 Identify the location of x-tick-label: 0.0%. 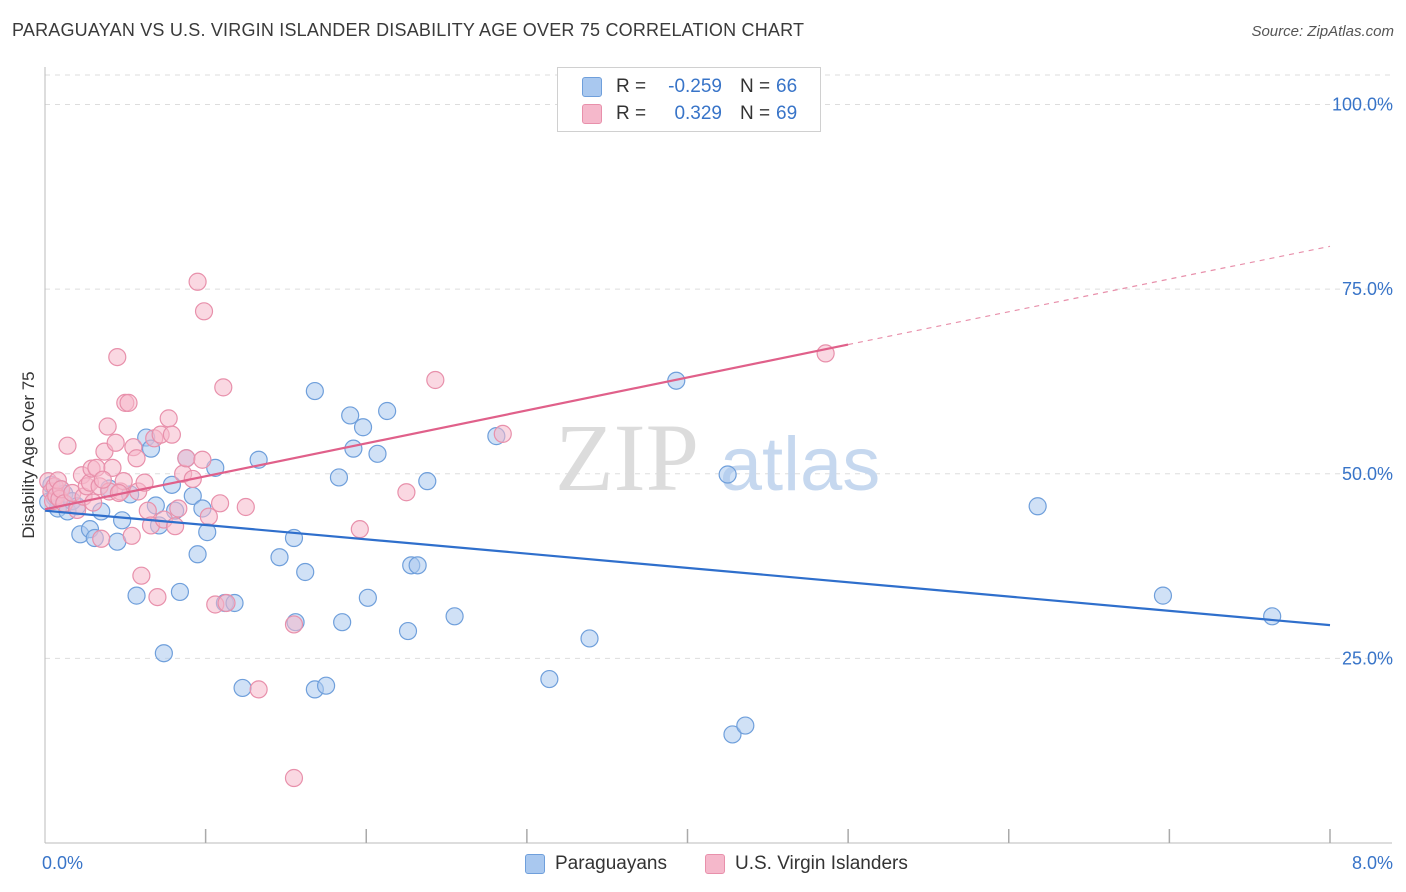
(62, 863).